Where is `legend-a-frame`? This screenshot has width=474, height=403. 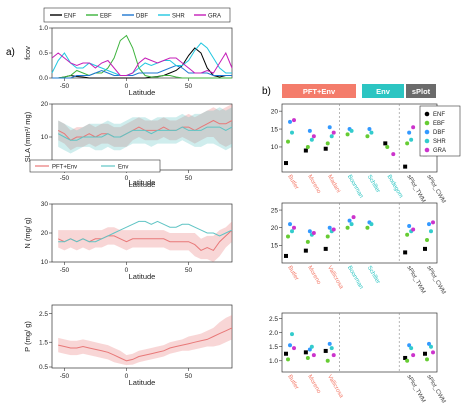 legend-a-frame is located at coordinates (137, 15).